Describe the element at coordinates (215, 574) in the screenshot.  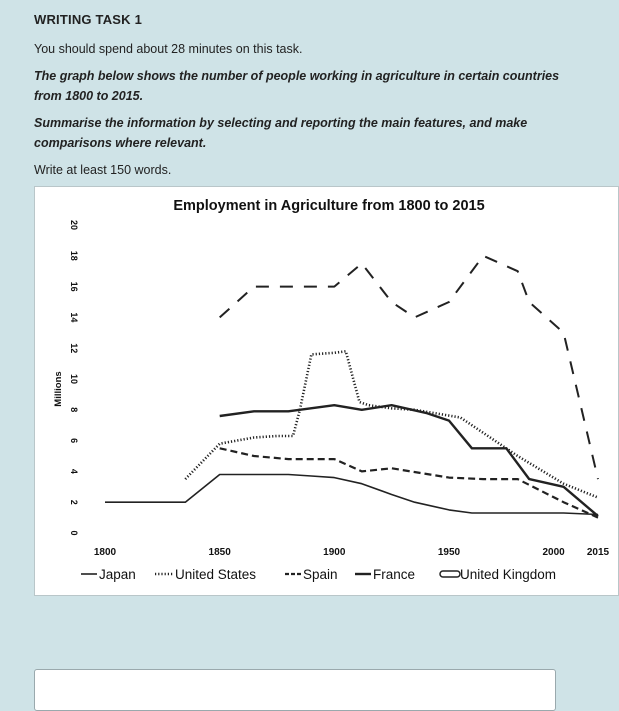
I see `legend-label: United States` at that location.